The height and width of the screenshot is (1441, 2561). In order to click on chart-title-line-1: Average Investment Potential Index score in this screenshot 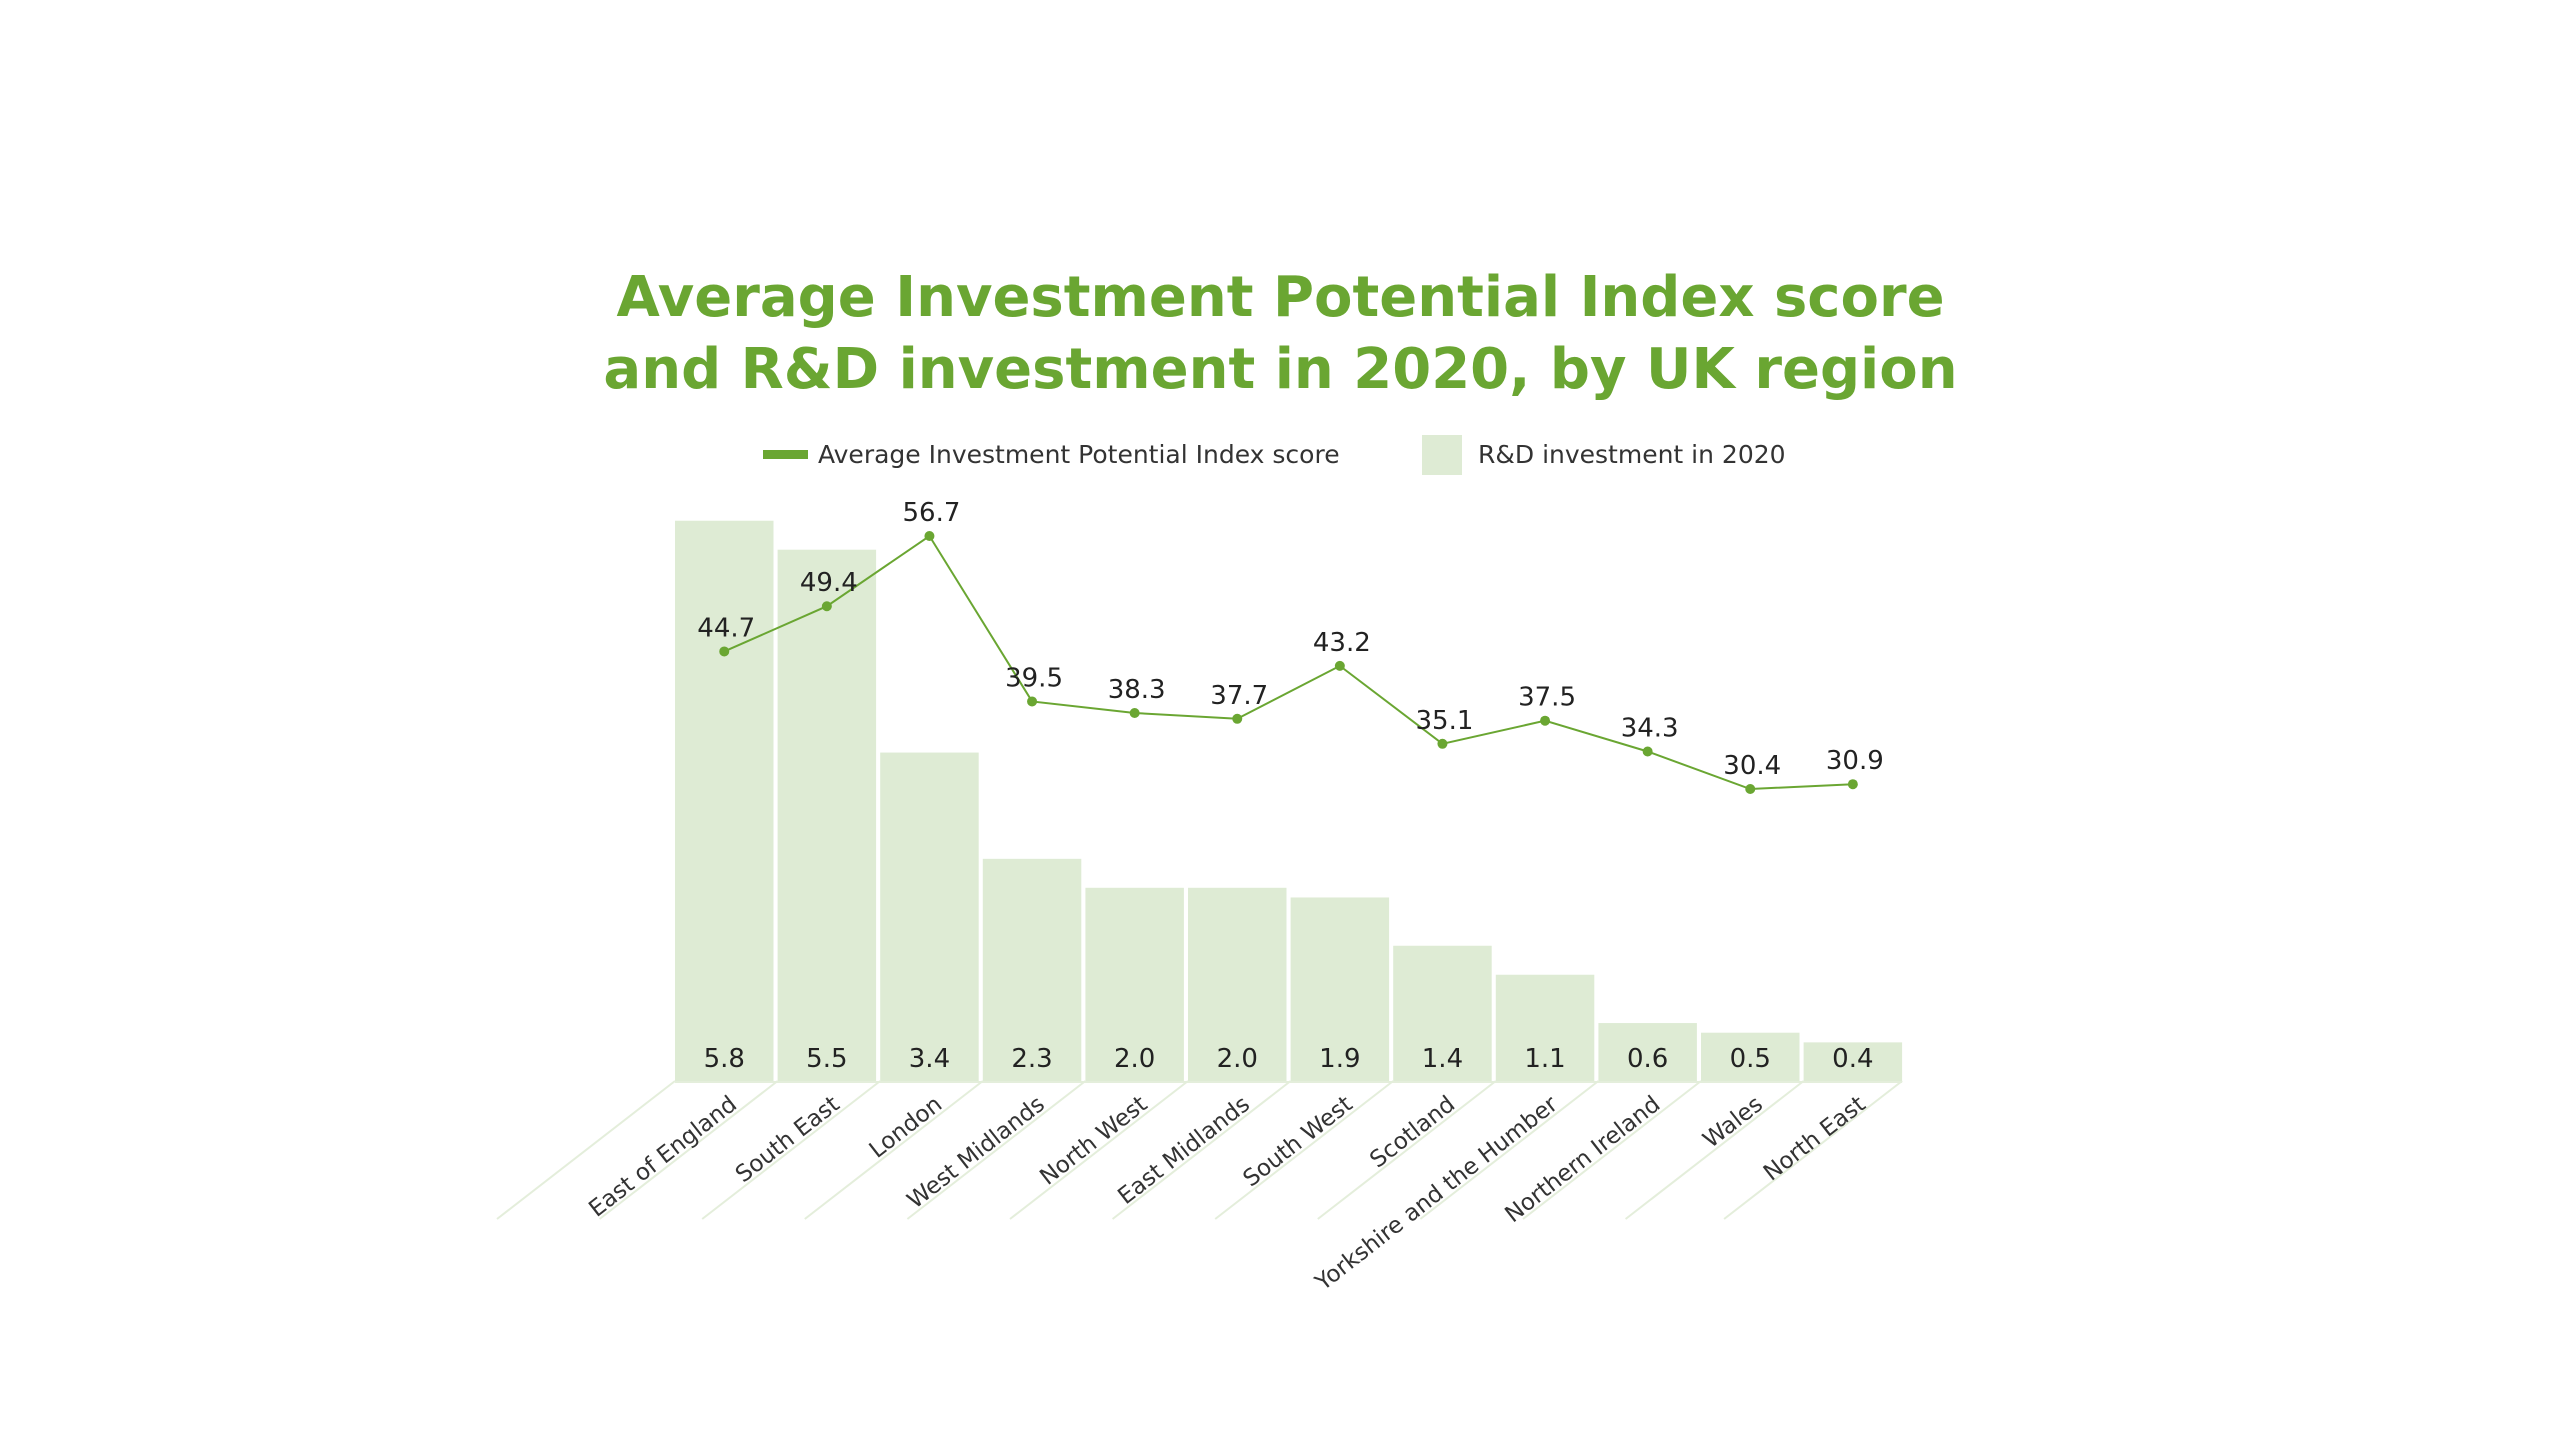, I will do `click(1280, 297)`.